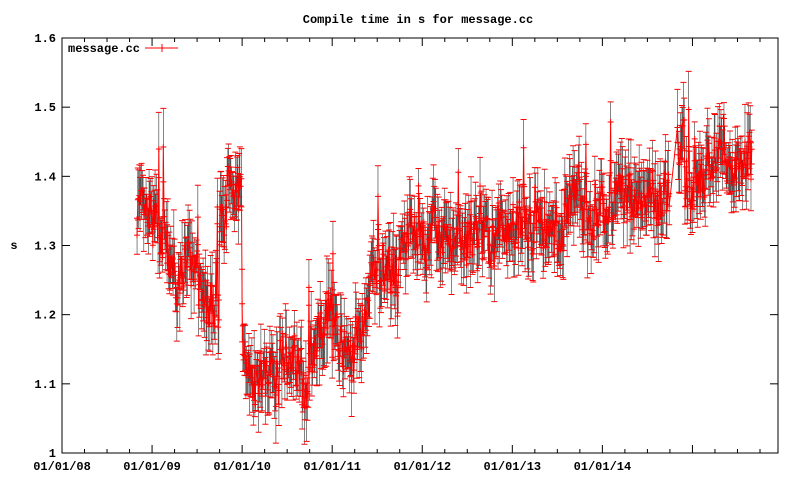 The width and height of the screenshot is (800, 480). I want to click on y-tick-label: 1.5, so click(45, 108).